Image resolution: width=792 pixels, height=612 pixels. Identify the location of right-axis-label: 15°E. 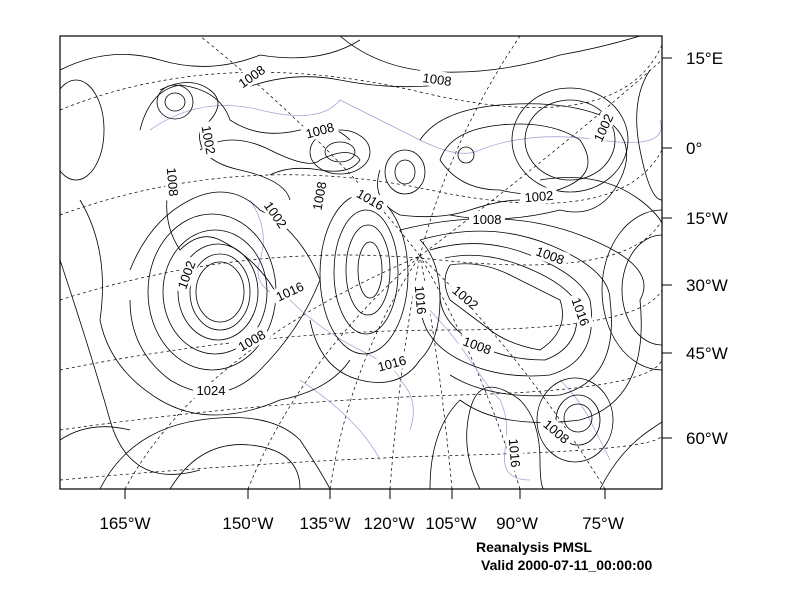
(704, 58).